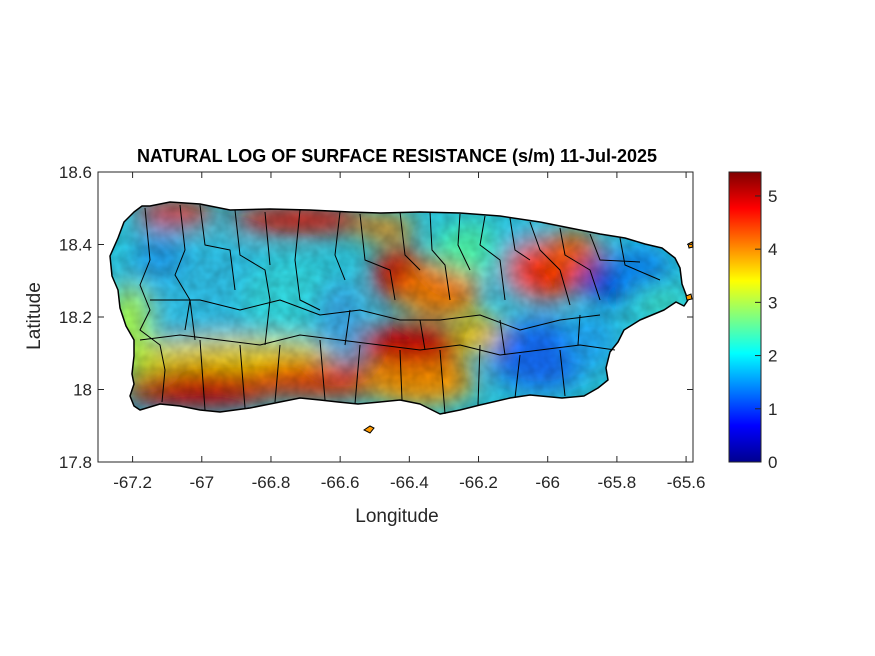 The width and height of the screenshot is (875, 656). I want to click on x-tick-label: -65.8, so click(617, 482).